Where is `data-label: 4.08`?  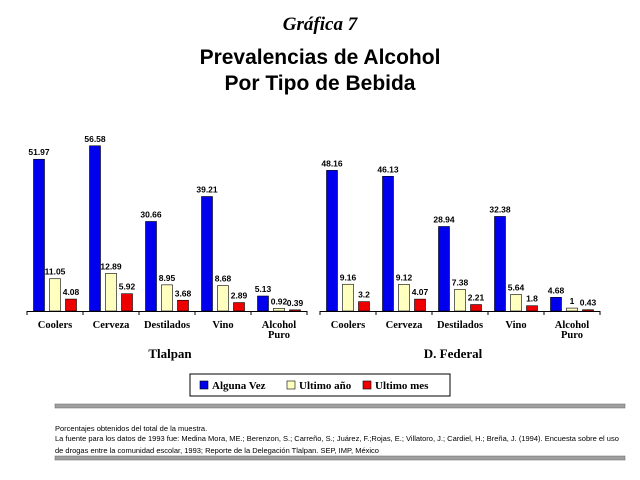 data-label: 4.08 is located at coordinates (71, 292).